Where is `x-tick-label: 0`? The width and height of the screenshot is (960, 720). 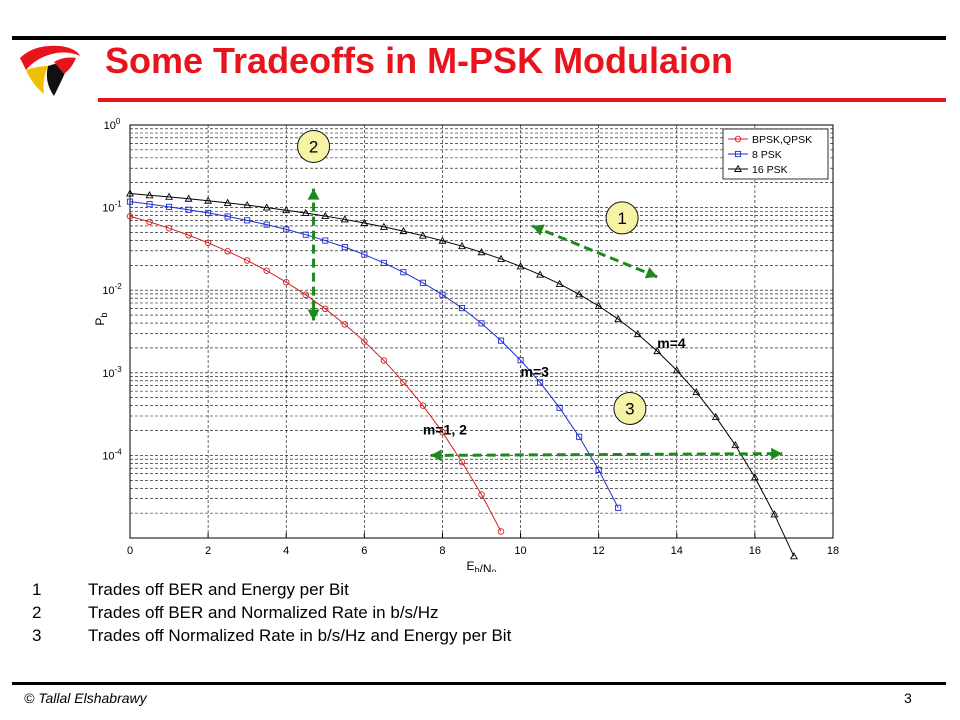
x-tick-label: 0 is located at coordinates (130, 551).